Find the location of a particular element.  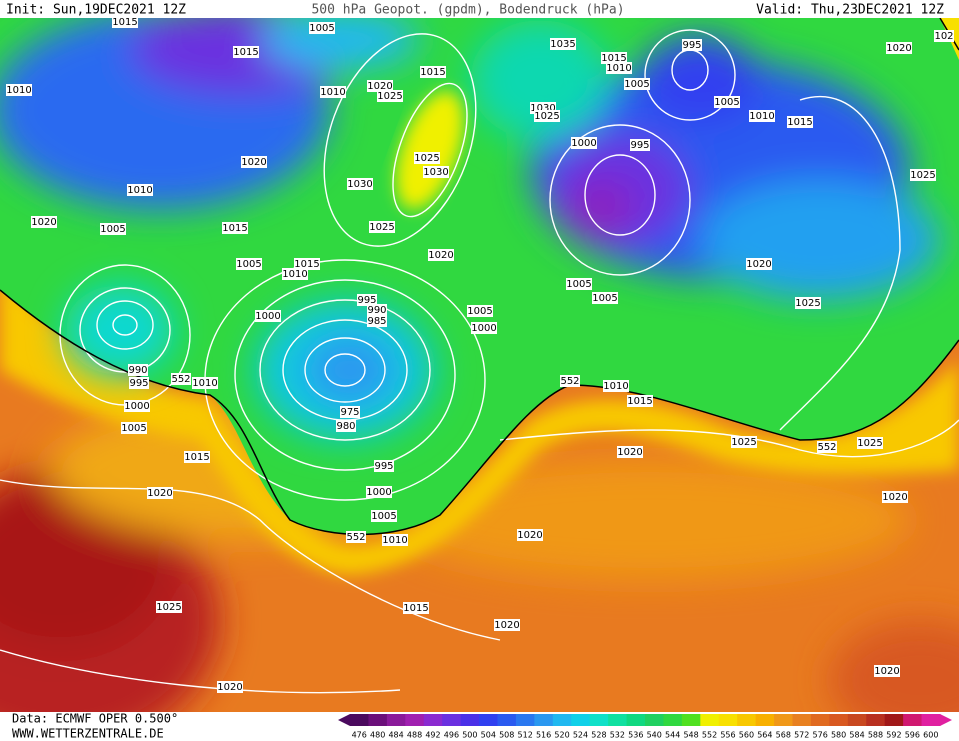

isobar-label: 975 is located at coordinates (349, 412).